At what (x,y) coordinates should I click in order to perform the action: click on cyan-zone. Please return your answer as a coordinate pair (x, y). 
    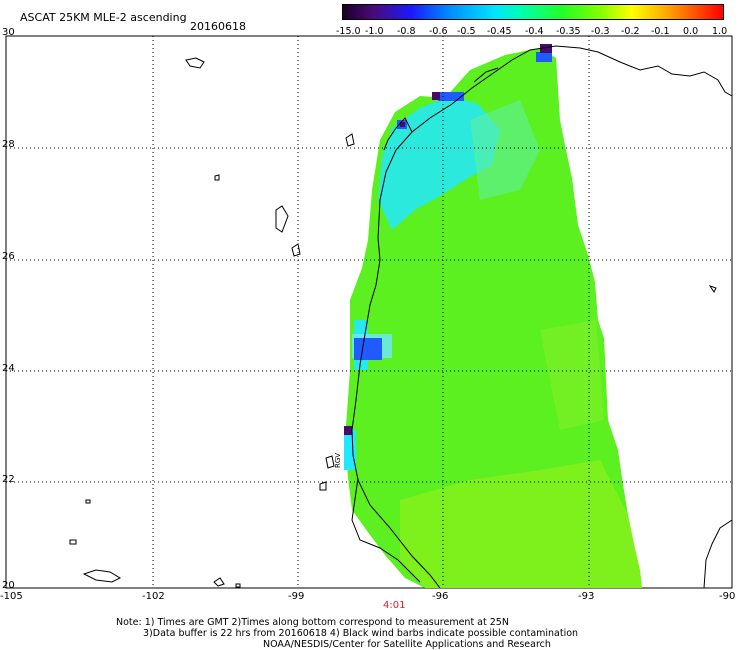
    Looking at the image, I should click on (439, 163).